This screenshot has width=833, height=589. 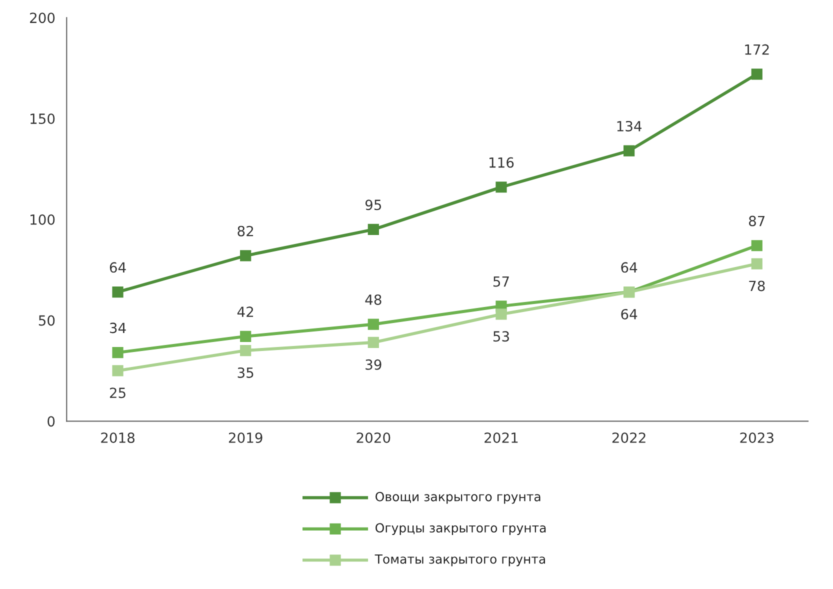 I want to click on y-tick-label: 0, so click(x=51, y=421).